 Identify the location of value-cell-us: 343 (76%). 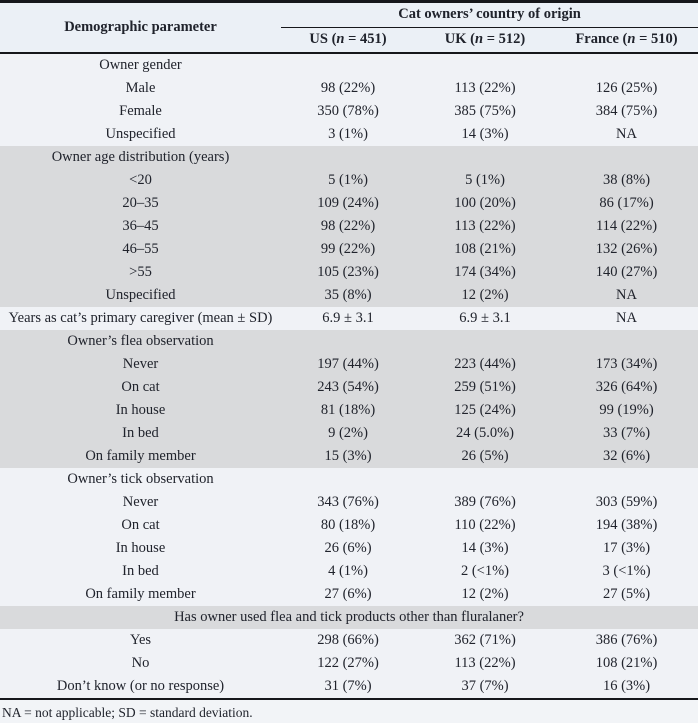
(348, 502).